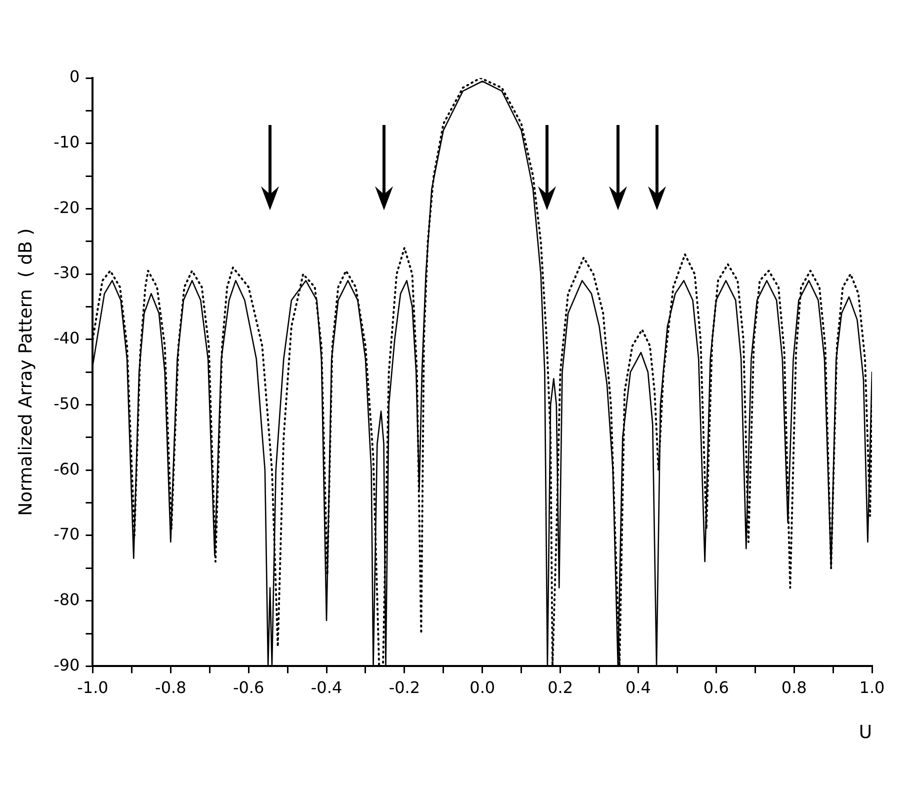 Image resolution: width=900 pixels, height=800 pixels. What do you see at coordinates (561, 687) in the screenshot?
I see `x-tick-label: 0.2` at bounding box center [561, 687].